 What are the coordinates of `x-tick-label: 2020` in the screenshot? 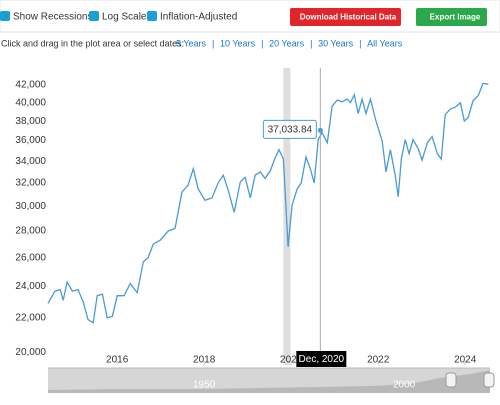 It's located at (291, 360).